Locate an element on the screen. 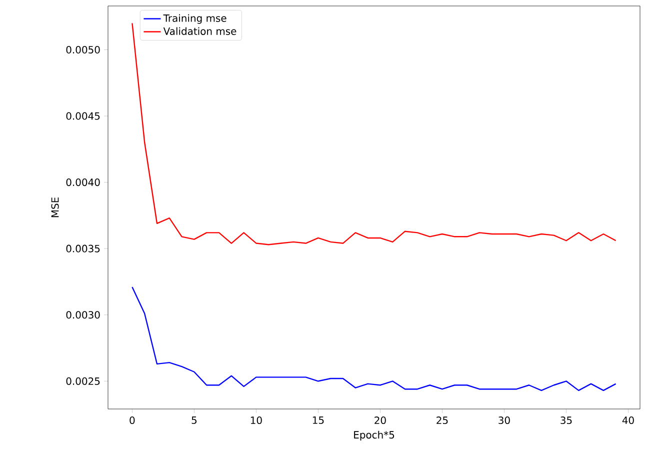  y-tick-label: 0.0045 is located at coordinates (83, 116).